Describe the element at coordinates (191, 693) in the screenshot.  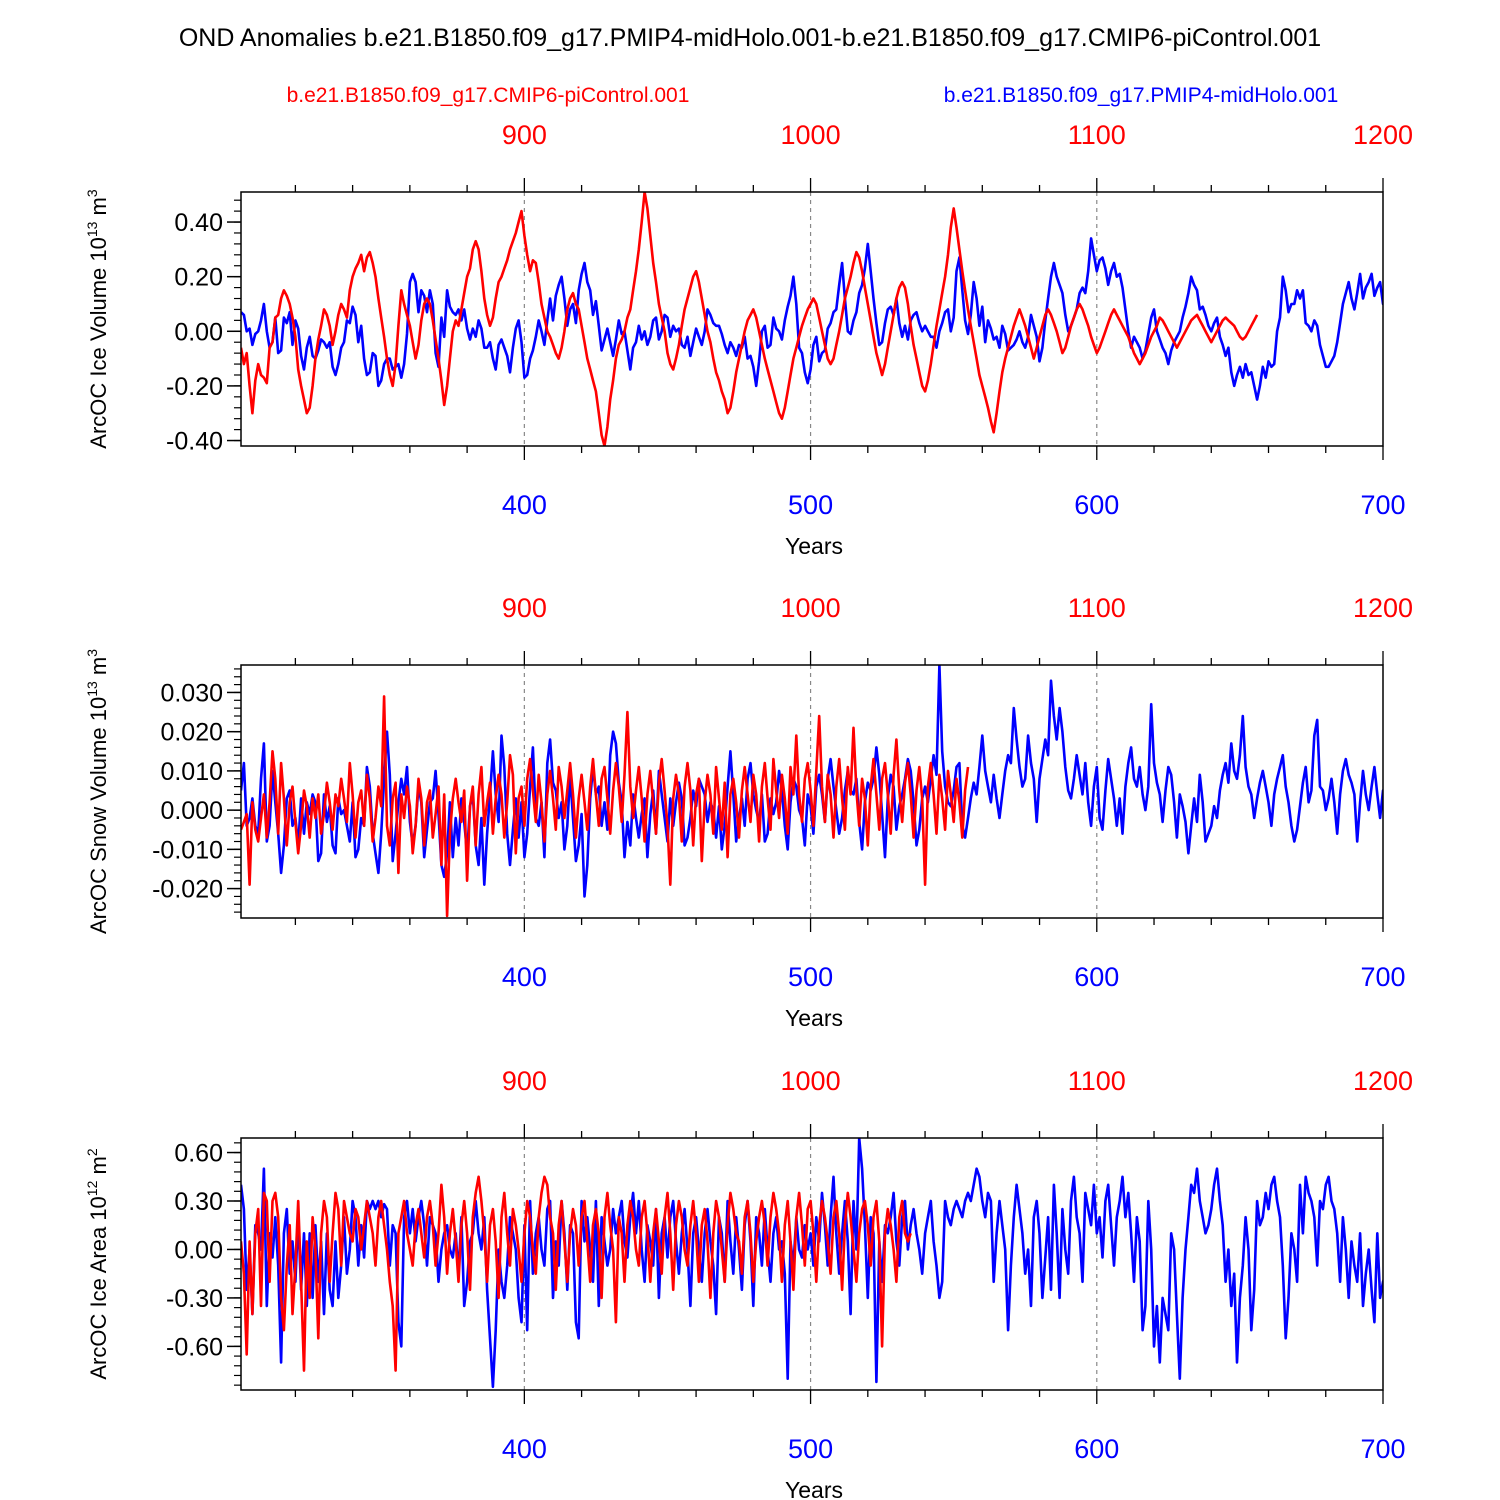
I see `y-tick-label: 0.030` at that location.